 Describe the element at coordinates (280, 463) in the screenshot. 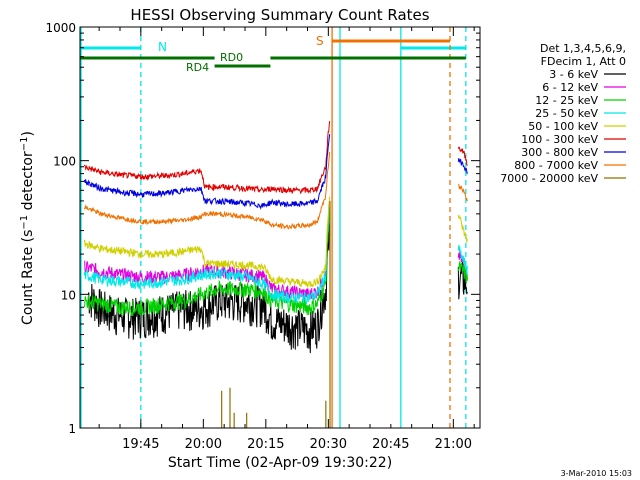

I see `x-axis-label: Start Time (02-Apr-09 19:30:22)` at that location.